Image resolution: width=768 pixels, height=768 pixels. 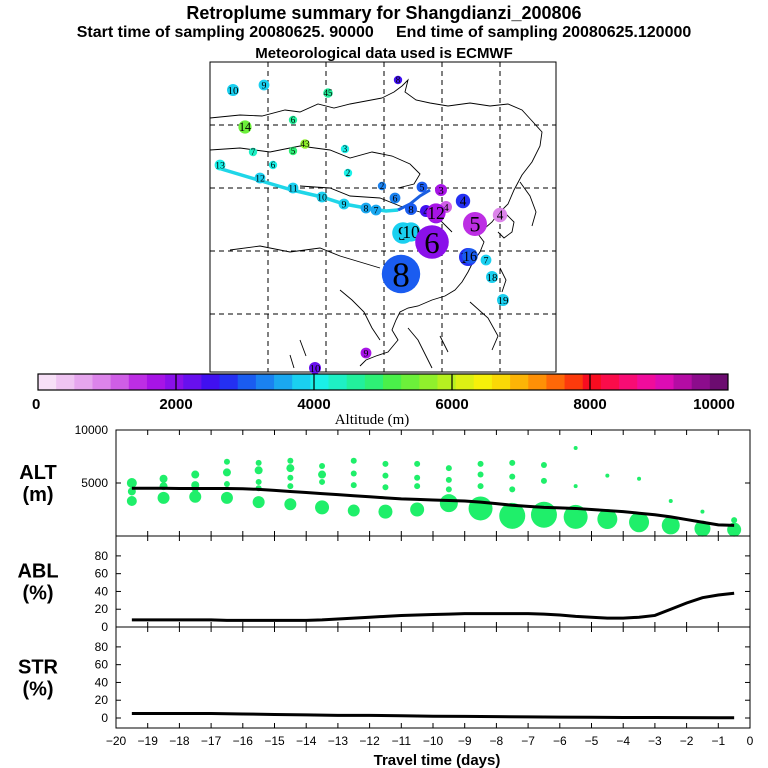 What do you see at coordinates (465, 741) in the screenshot?
I see `x-tick-label: −9` at bounding box center [465, 741].